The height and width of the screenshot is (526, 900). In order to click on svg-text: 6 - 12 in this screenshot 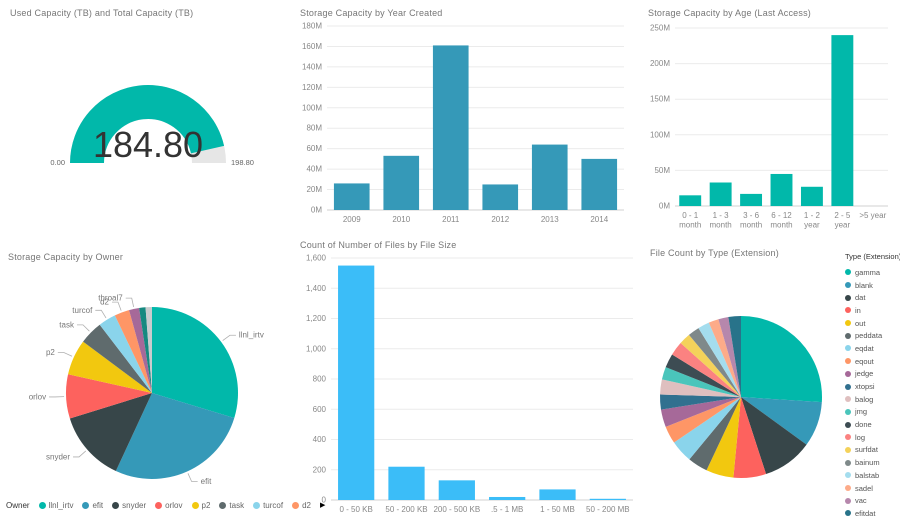, I will do `click(781, 215)`.